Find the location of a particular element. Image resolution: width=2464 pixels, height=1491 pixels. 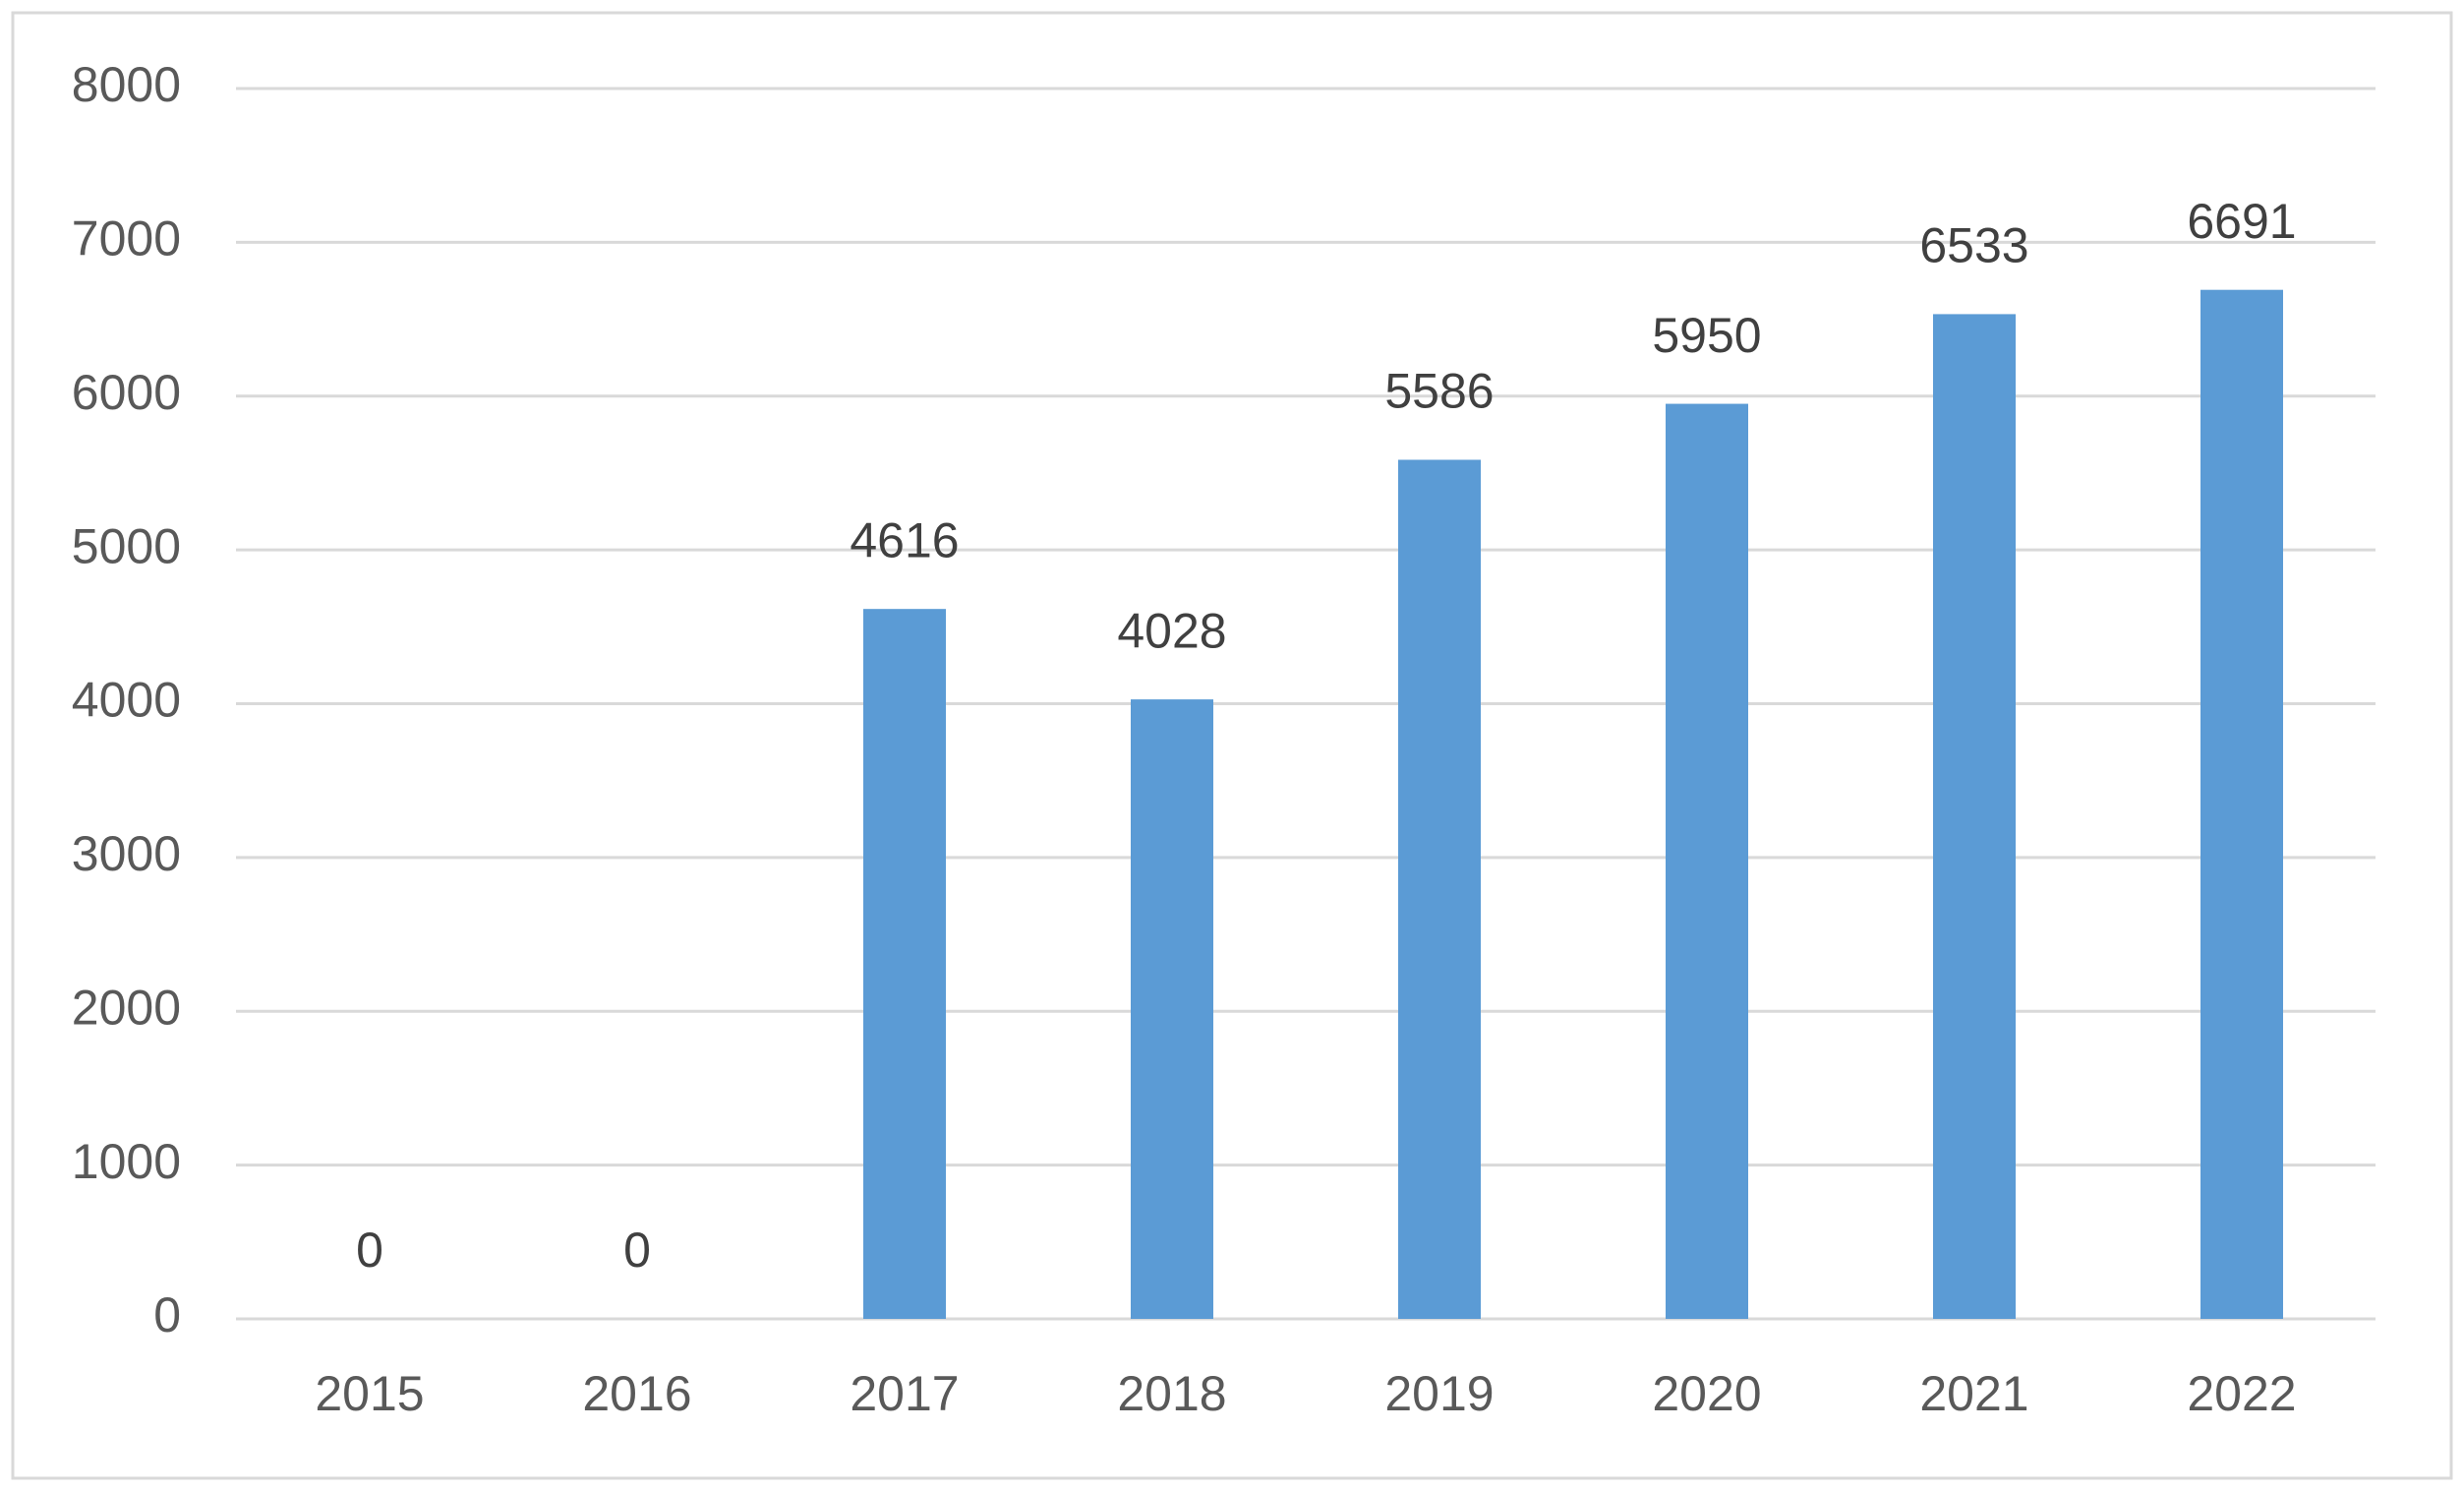

data-label: 5586 is located at coordinates (1439, 391).